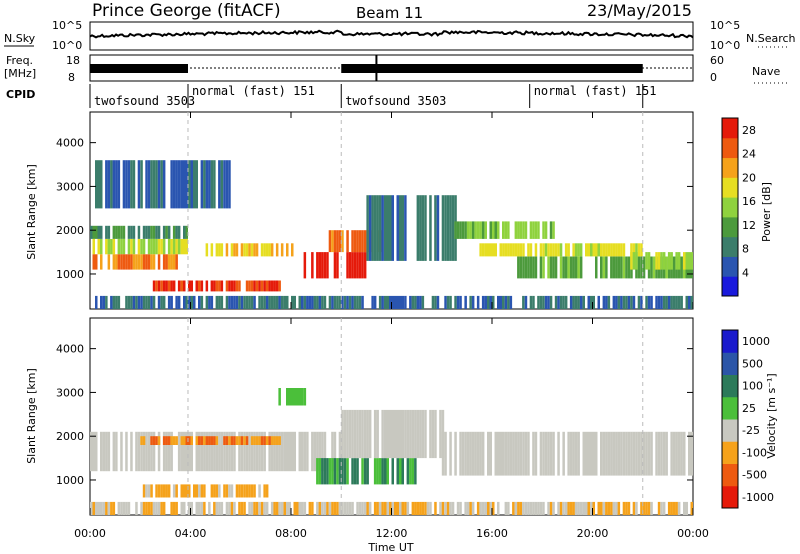 This screenshot has width=800, height=554. What do you see at coordinates (186, 11) in the screenshot?
I see `station-title: Prince George (fitACF)` at bounding box center [186, 11].